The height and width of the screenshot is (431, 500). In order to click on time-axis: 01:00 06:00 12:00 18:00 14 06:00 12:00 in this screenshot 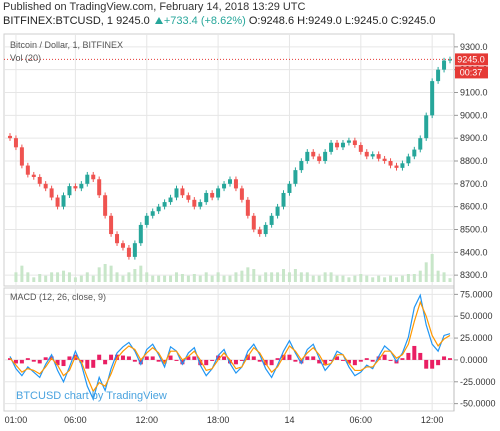, I will do `click(224, 420)`.